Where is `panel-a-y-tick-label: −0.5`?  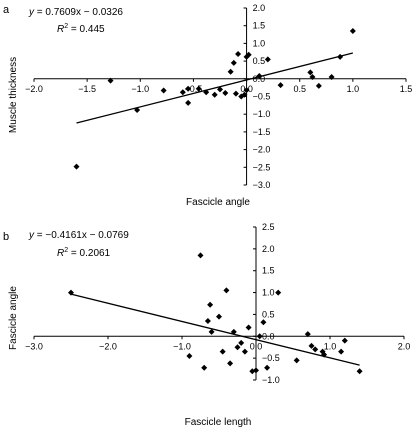
panel-a-y-tick-label: −0.5 is located at coordinates (262, 97).